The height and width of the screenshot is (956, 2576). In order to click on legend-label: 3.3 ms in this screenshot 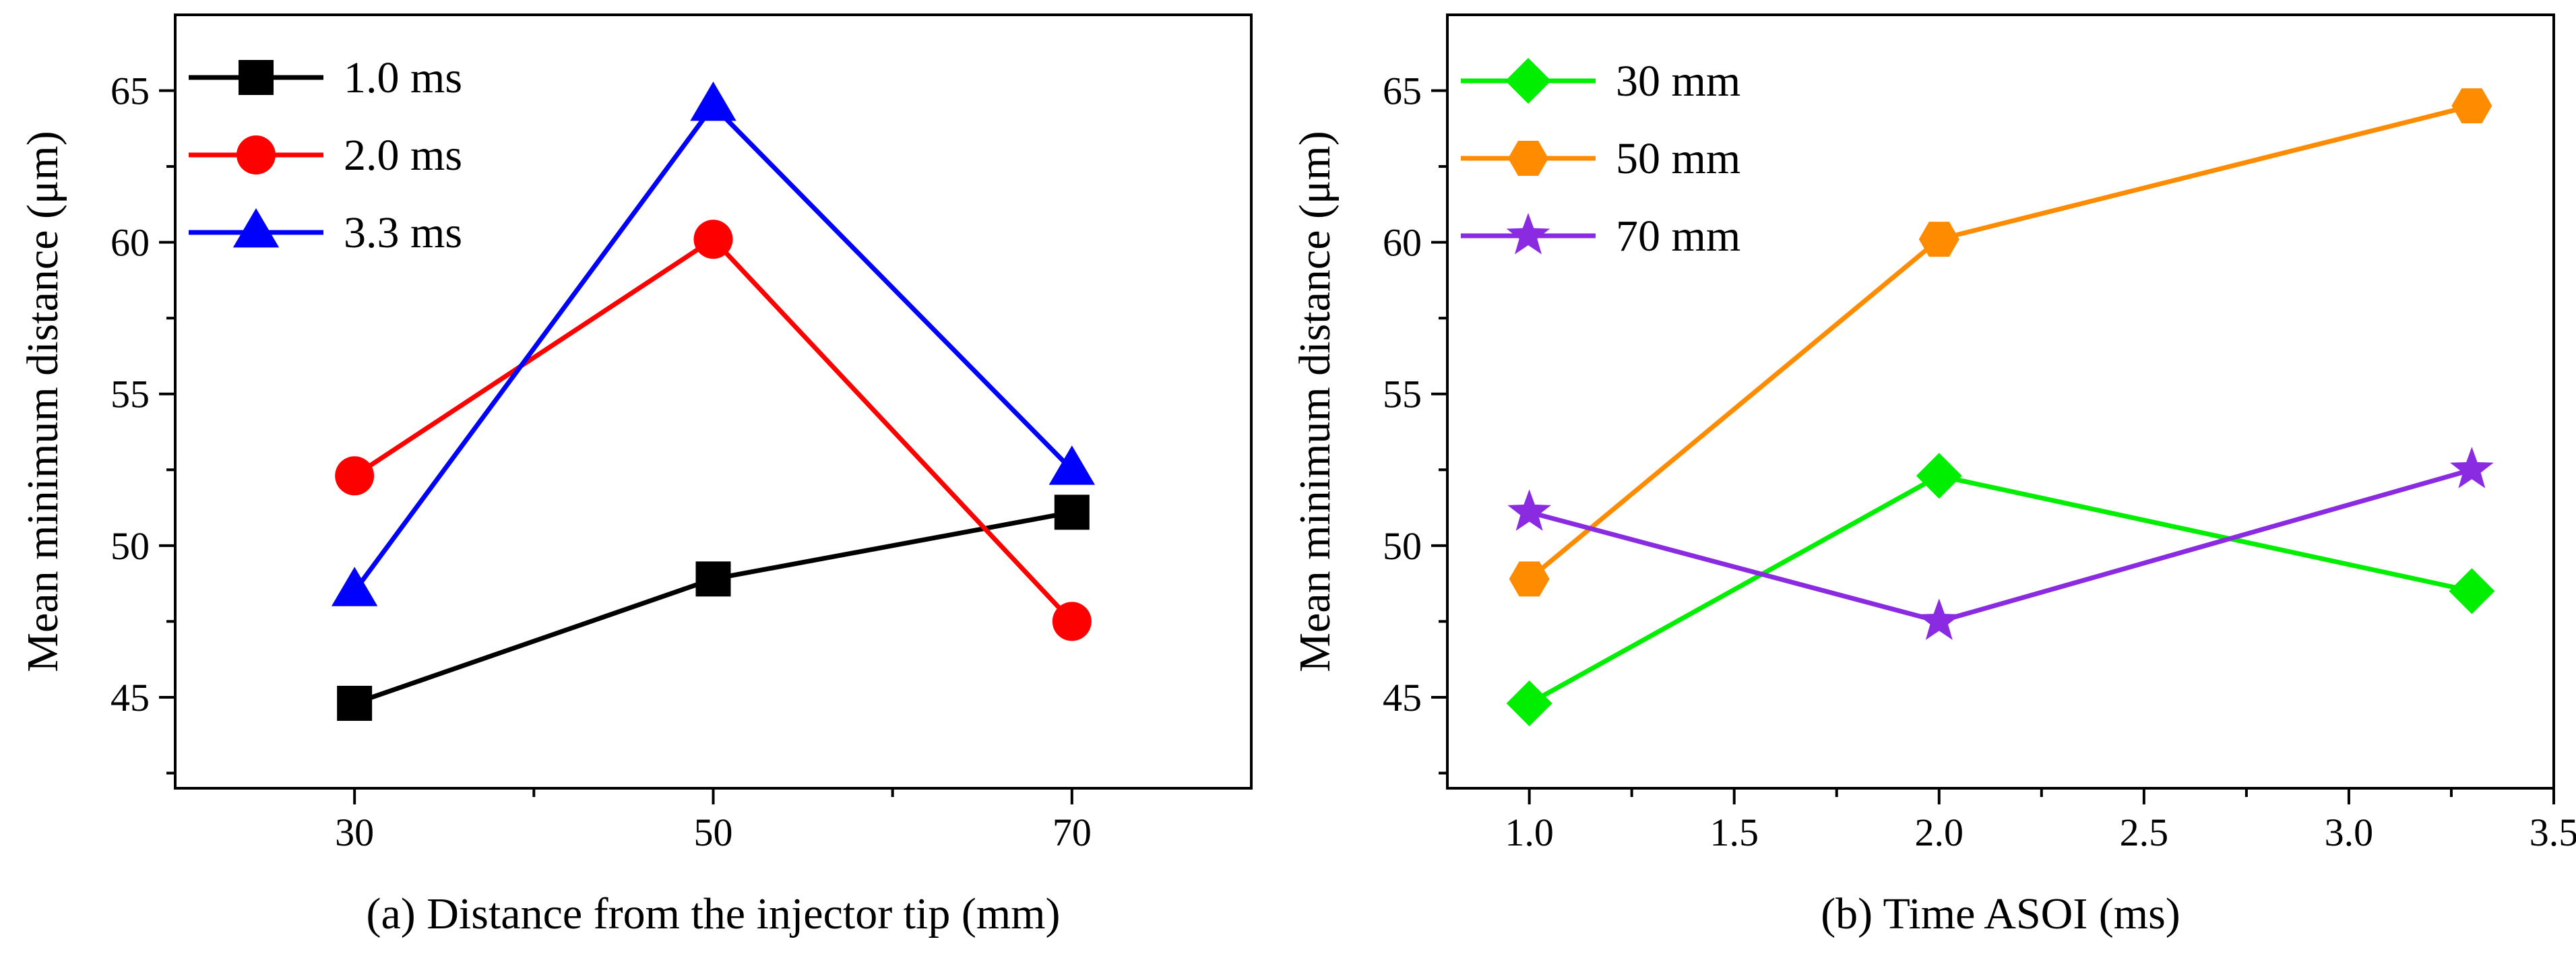, I will do `click(403, 232)`.